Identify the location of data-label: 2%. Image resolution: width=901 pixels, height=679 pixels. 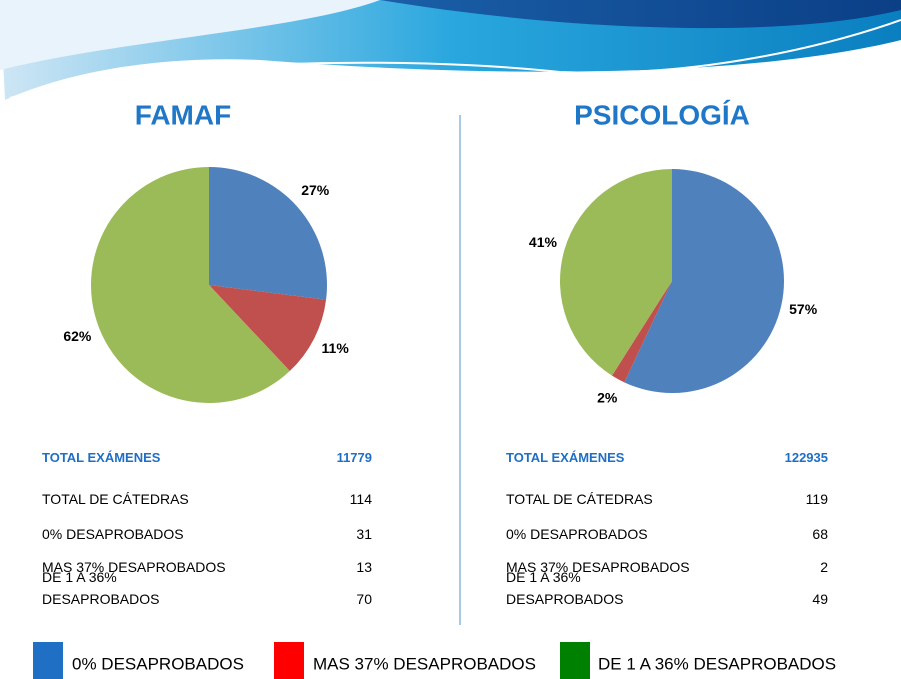
(607, 397).